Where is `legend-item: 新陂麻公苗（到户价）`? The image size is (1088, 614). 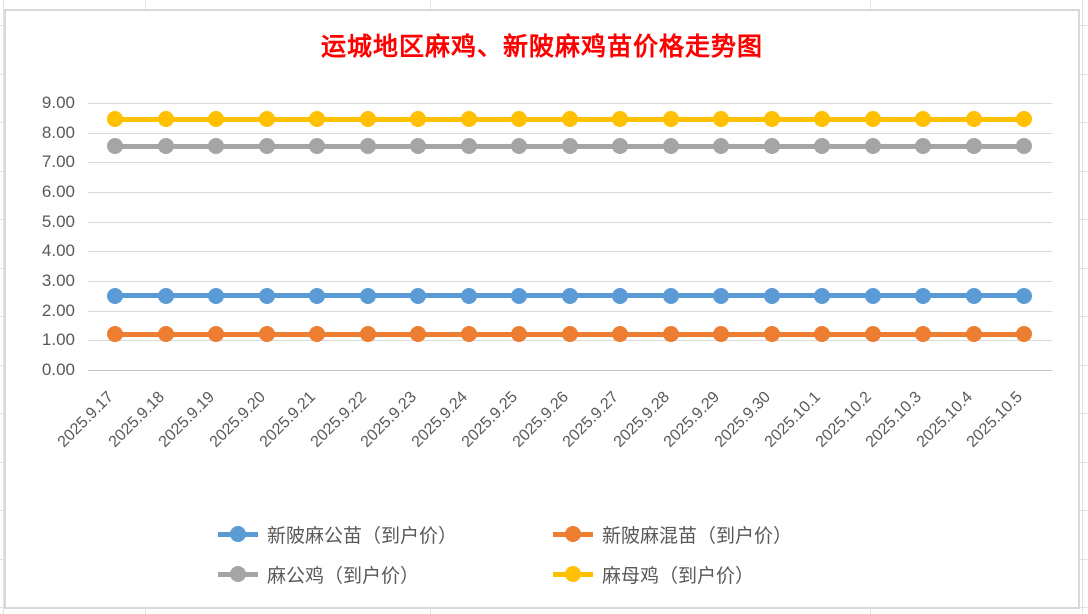
legend-item: 新陂麻公苗（到户价） is located at coordinates (385, 534).